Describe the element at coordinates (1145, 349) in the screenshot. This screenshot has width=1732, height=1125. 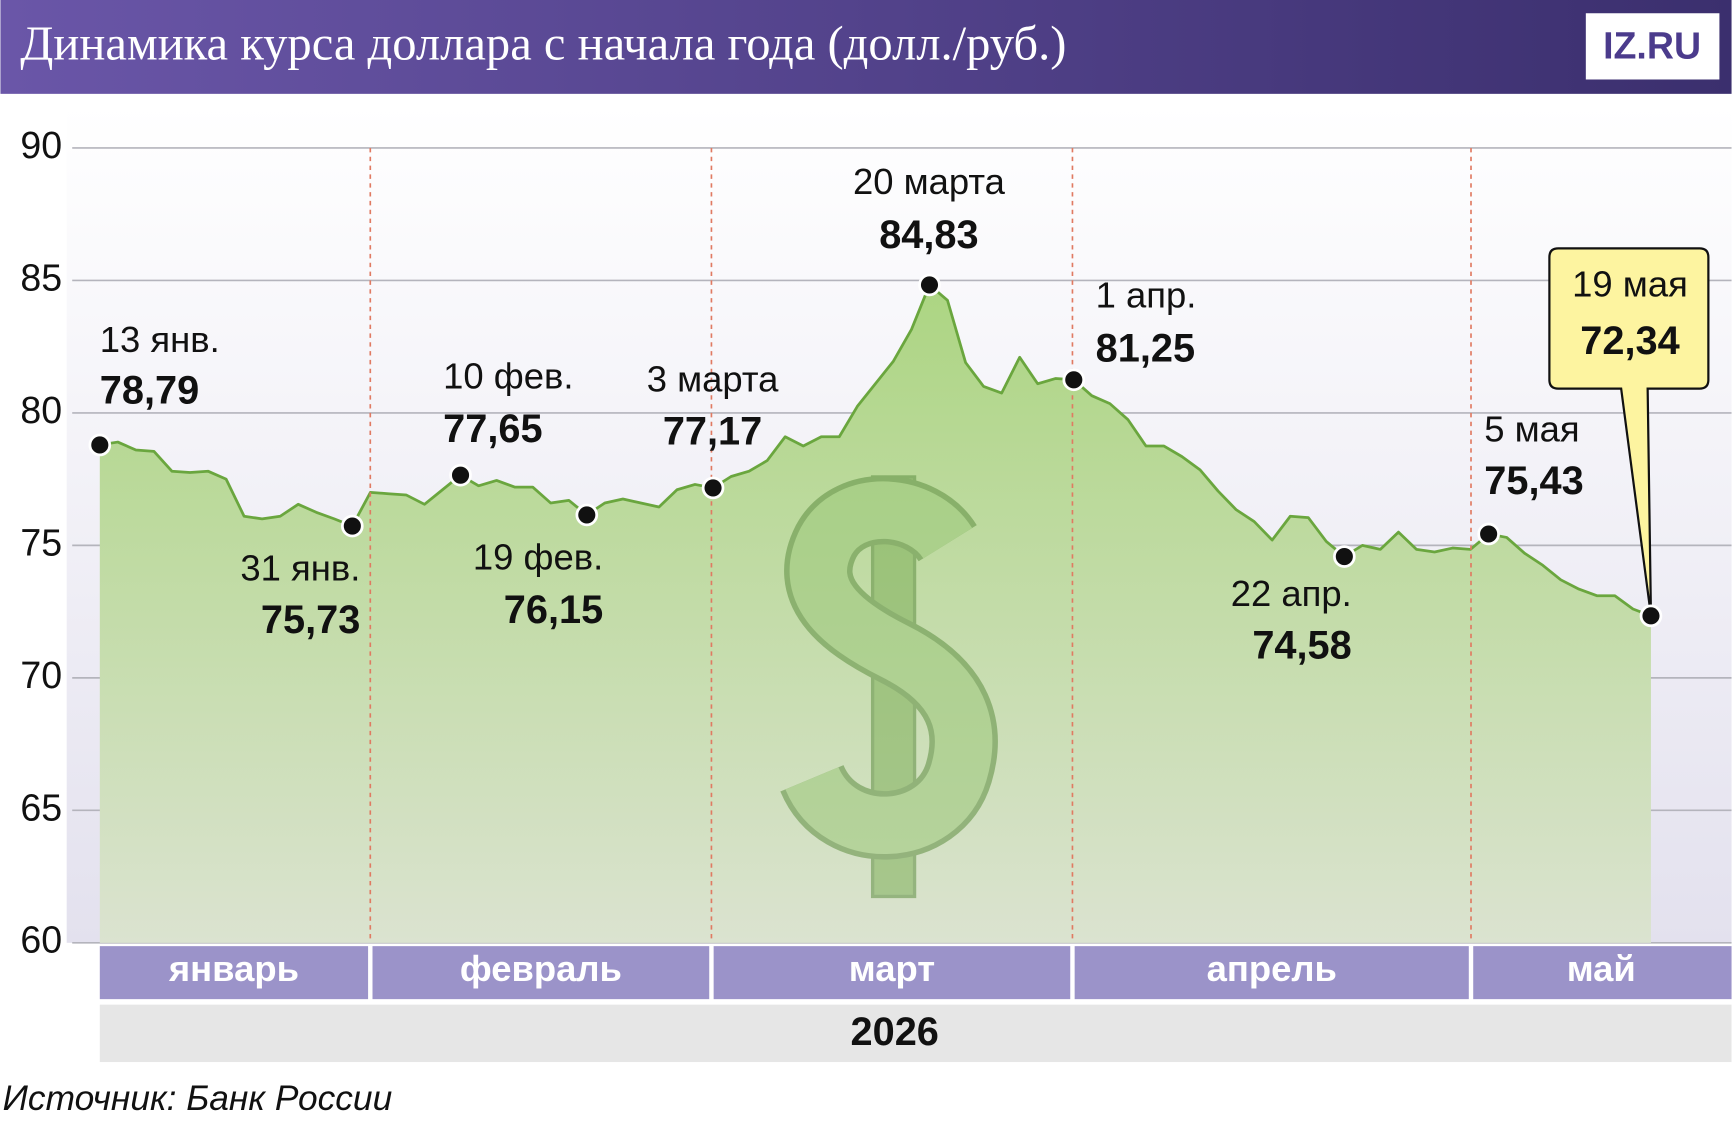
I see `value-label: 81,25` at that location.